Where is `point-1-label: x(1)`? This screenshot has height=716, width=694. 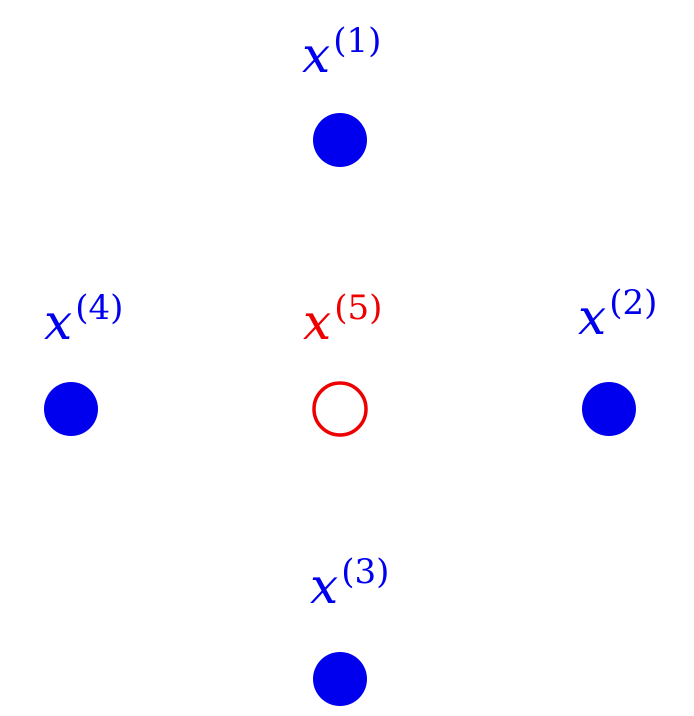 point-1-label: x(1) is located at coordinates (341, 52).